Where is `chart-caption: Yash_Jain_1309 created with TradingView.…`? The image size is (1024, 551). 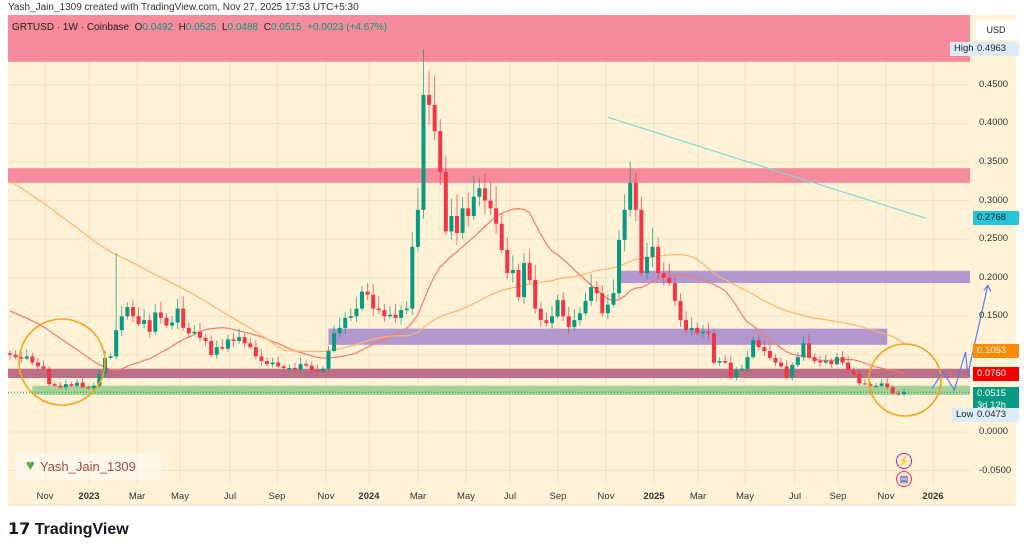
chart-caption: Yash_Jain_1309 created with TradingView.… is located at coordinates (183, 7).